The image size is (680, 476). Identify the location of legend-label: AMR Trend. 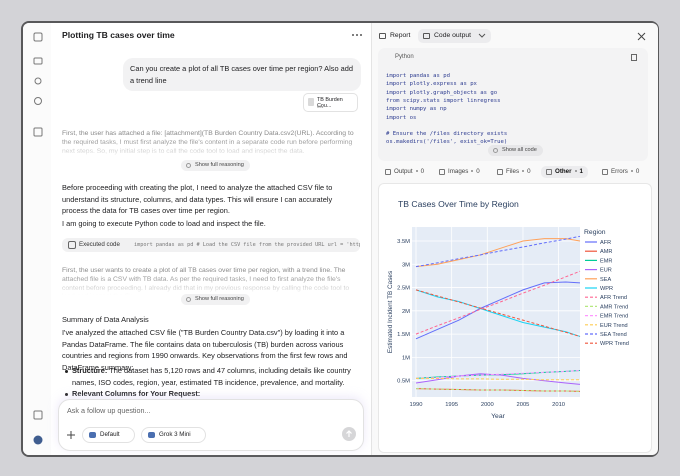
(614, 307).